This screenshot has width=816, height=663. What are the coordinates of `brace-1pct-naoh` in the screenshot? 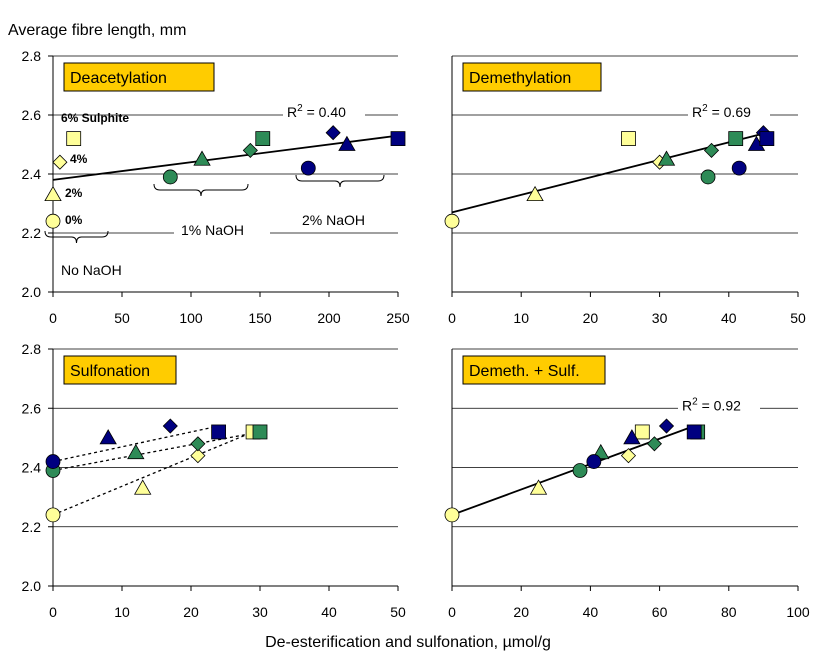 It's located at (201, 190).